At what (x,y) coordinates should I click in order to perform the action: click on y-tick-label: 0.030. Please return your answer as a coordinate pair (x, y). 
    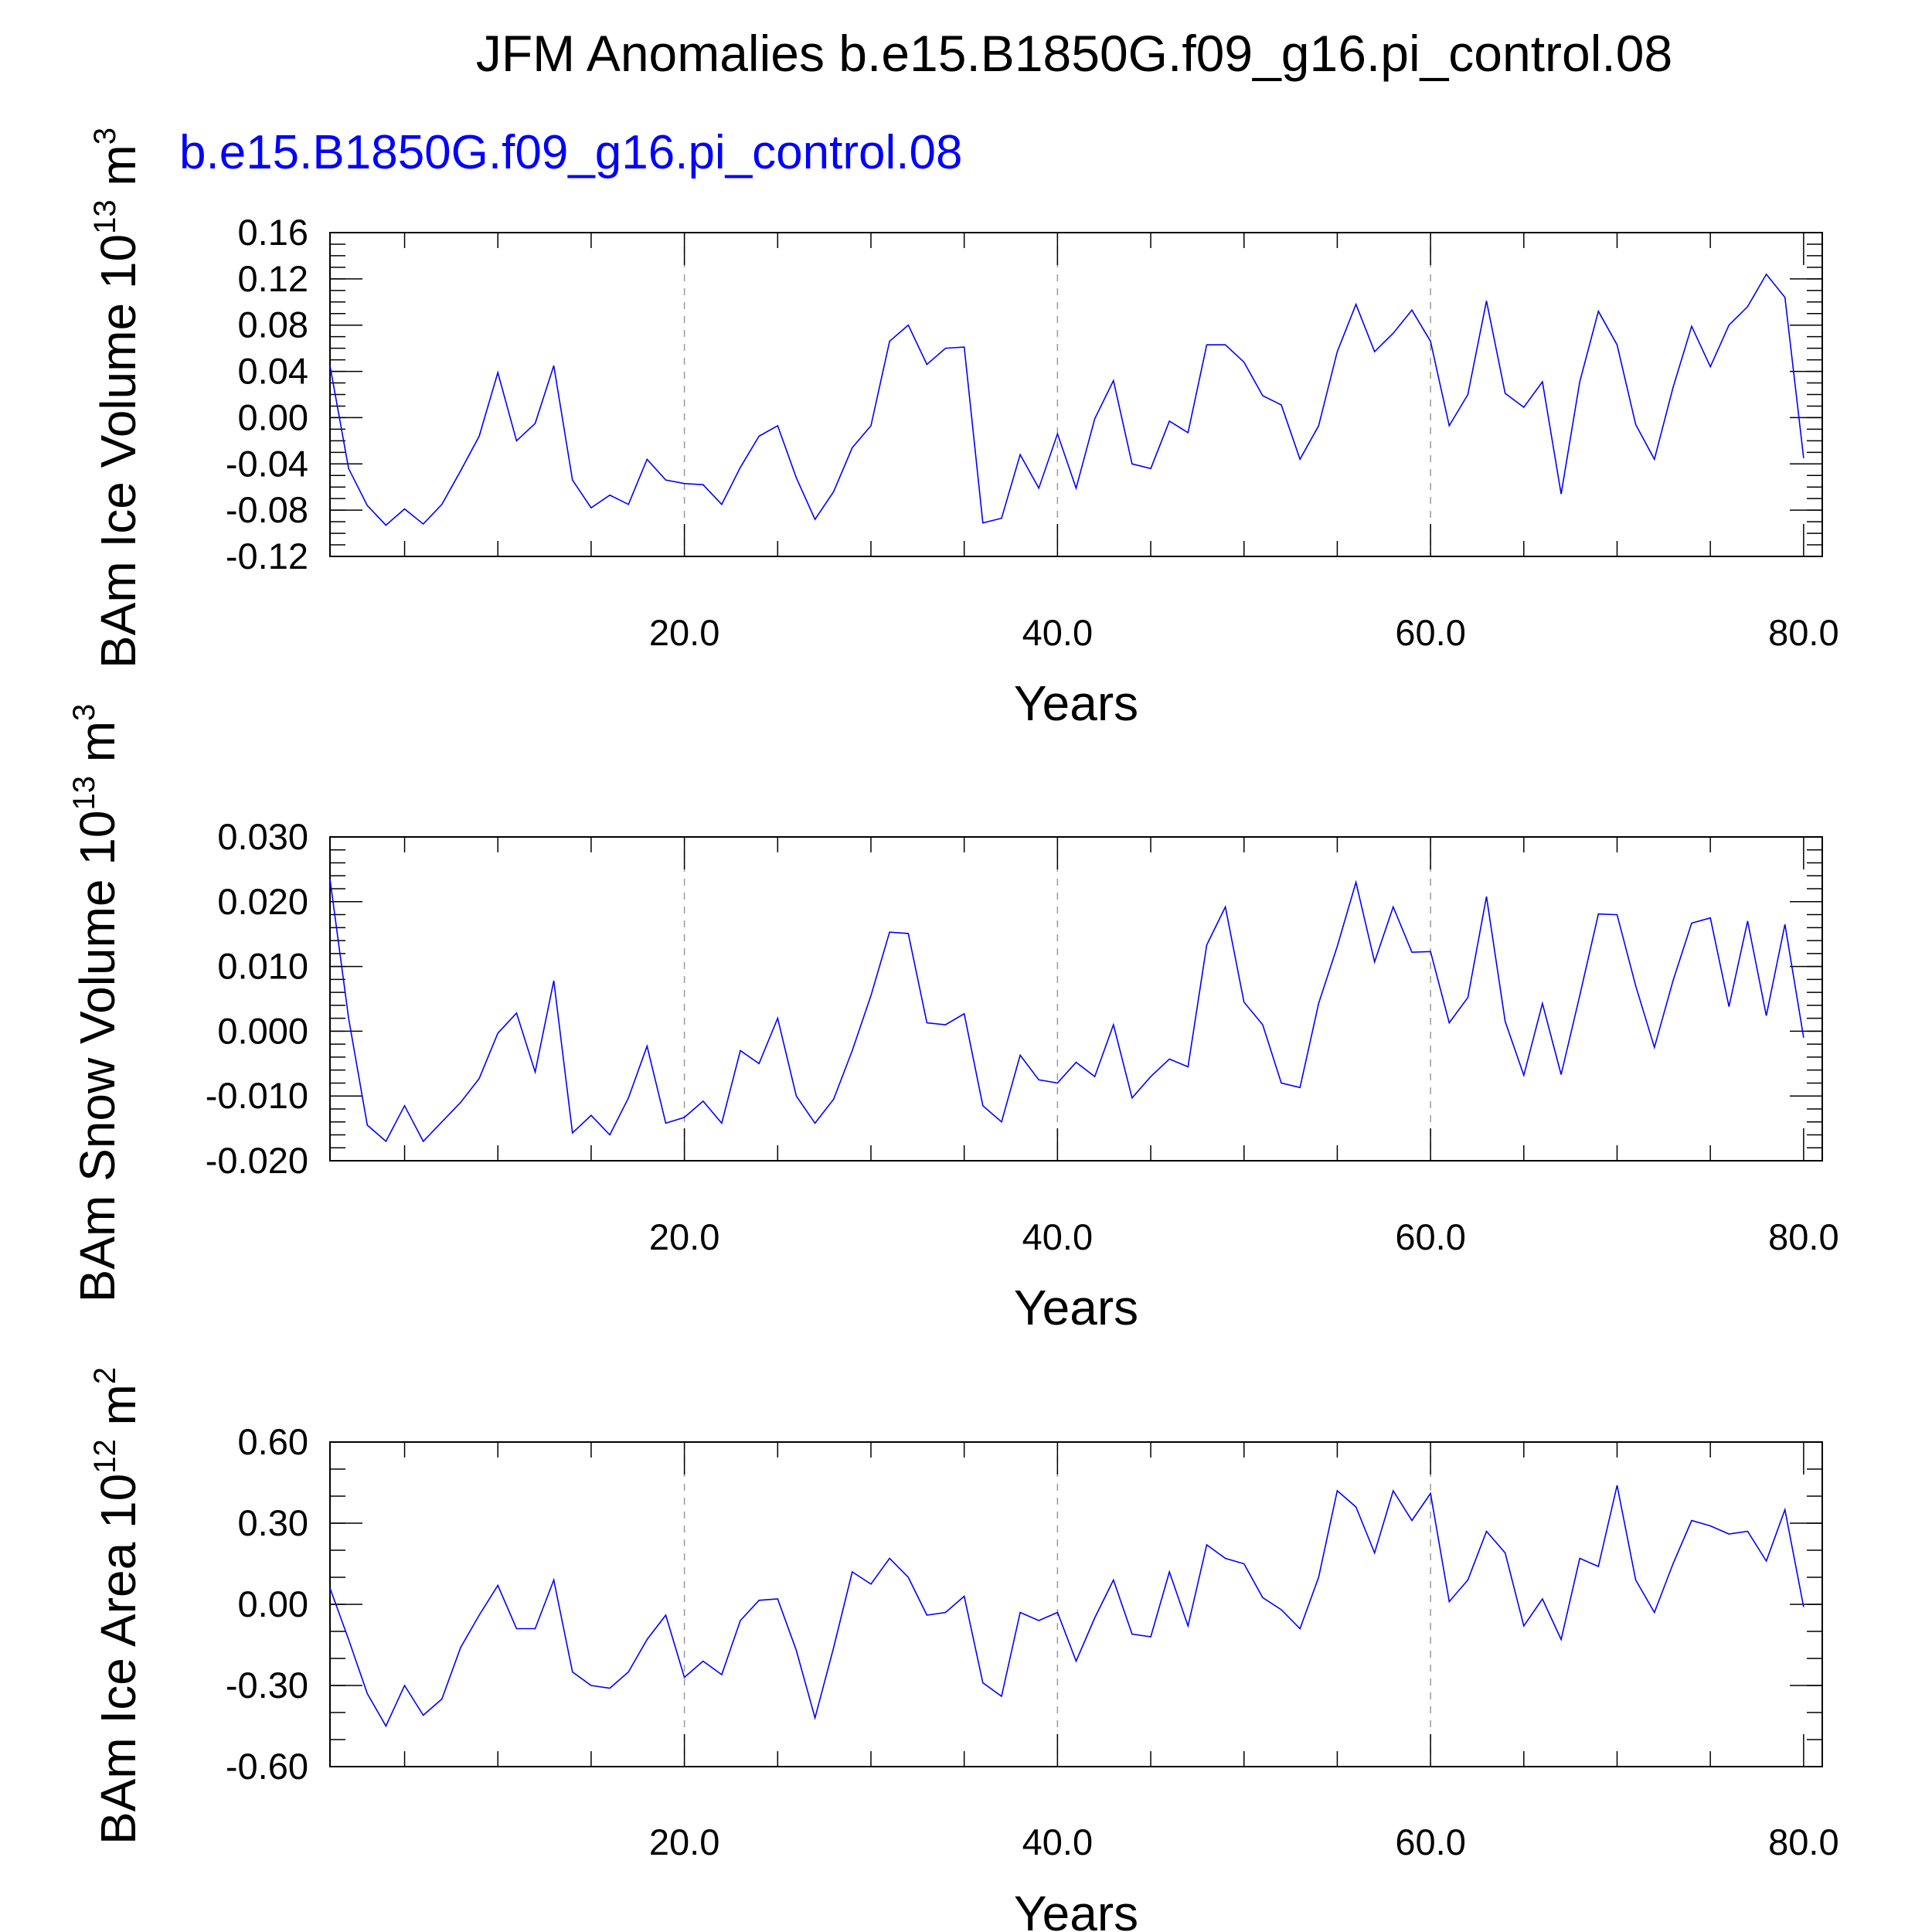
    Looking at the image, I should click on (262, 836).